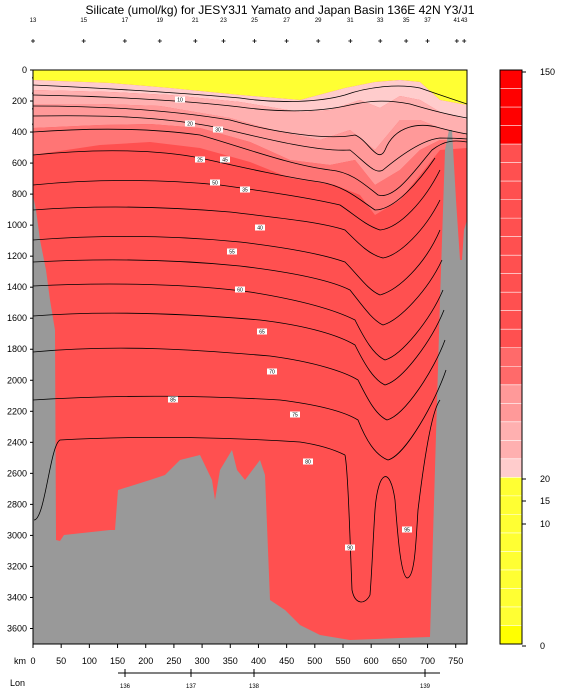 This screenshot has width=564, height=692. Describe the element at coordinates (250, 100) in the screenshot. I see `light-pink-layer` at that location.